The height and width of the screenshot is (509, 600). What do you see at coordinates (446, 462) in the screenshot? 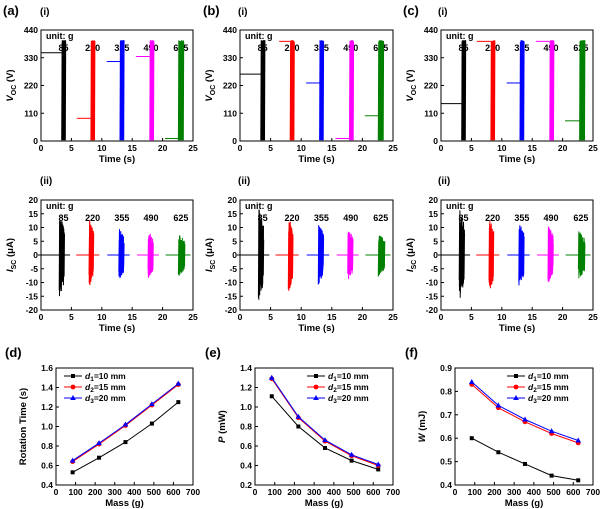
I see `y-tick-label: 0.5` at bounding box center [446, 462].